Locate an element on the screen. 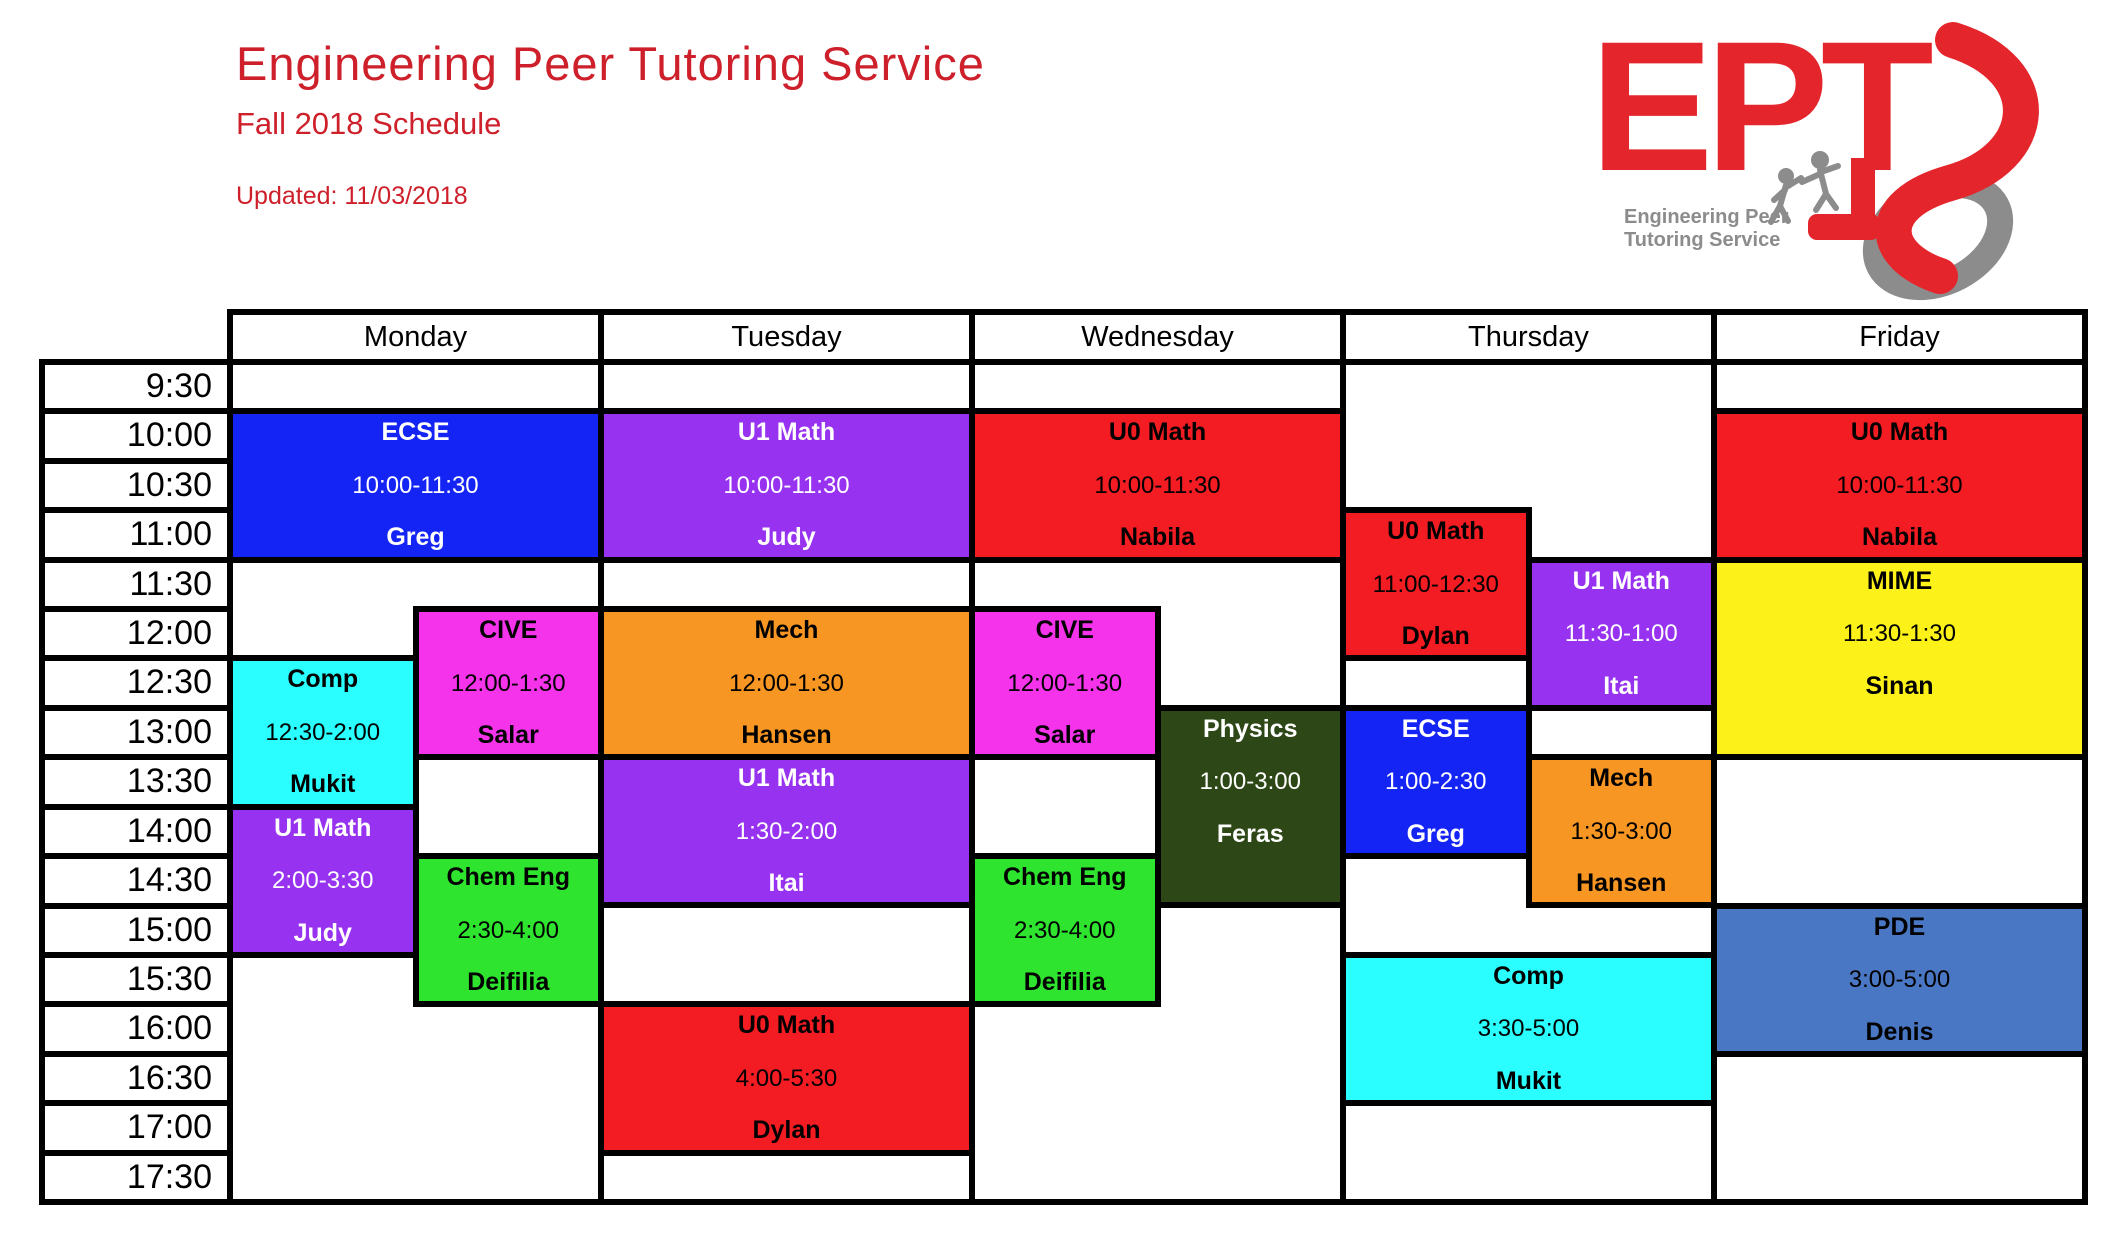 The image size is (2112, 1244). session-time: 11:00-12:30 is located at coordinates (1435, 584).